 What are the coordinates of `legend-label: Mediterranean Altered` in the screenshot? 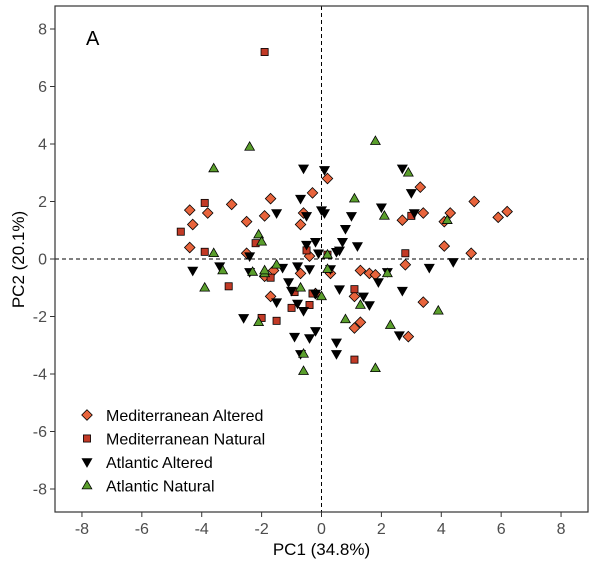 It's located at (184, 416).